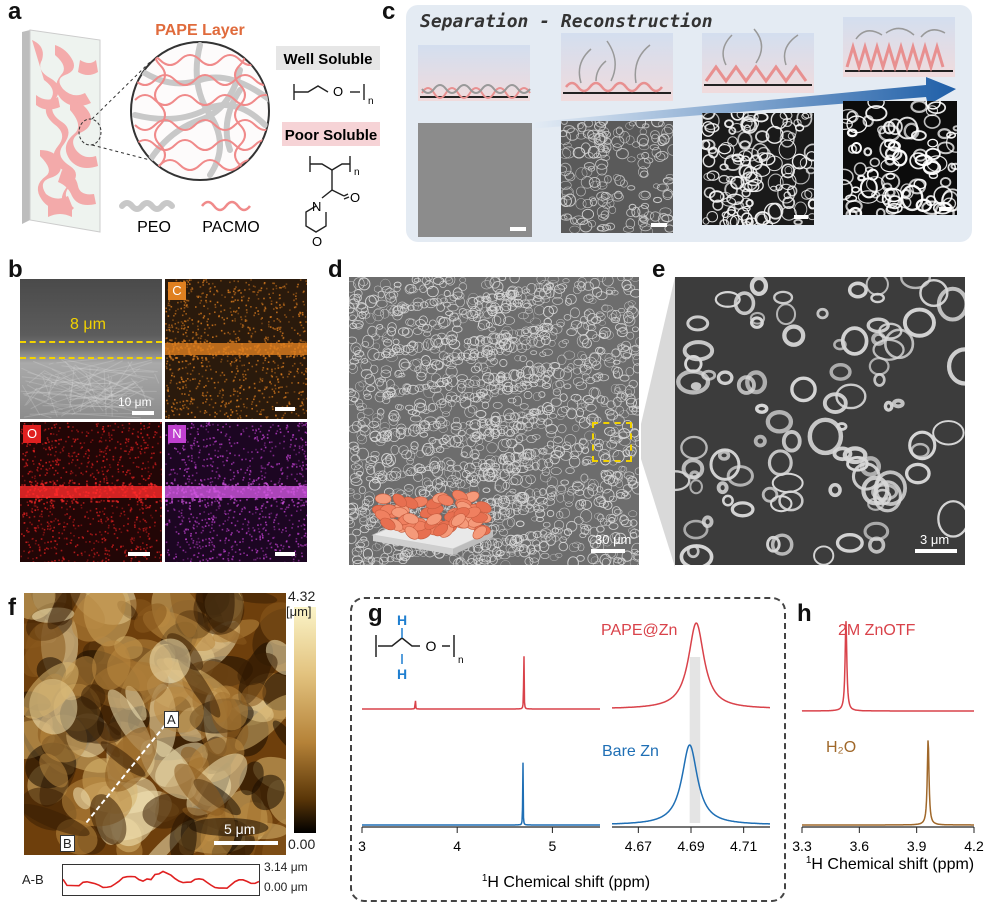  What do you see at coordinates (171, 719) in the screenshot?
I see `point-a: A` at bounding box center [171, 719].